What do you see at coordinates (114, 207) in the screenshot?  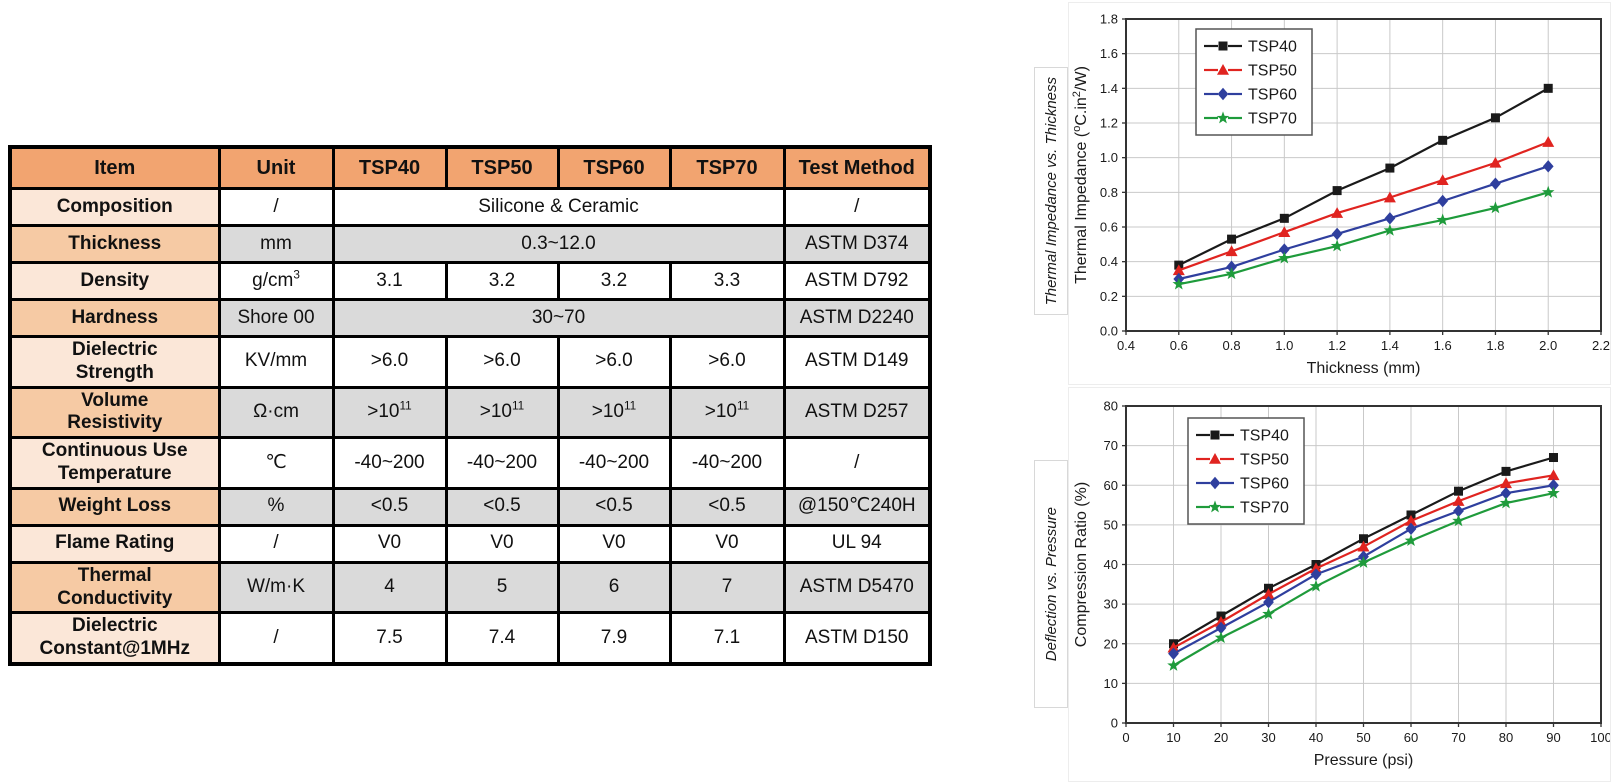 I see `item-cell: Composition` at bounding box center [114, 207].